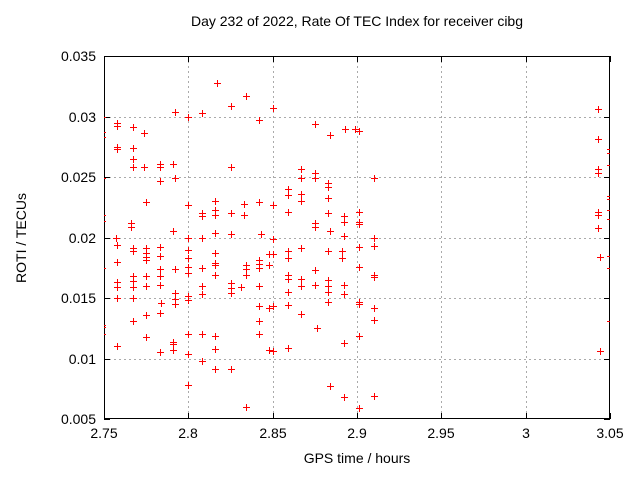 Image resolution: width=640 pixels, height=480 pixels. I want to click on x-tick-label: 2.85, so click(272, 433).